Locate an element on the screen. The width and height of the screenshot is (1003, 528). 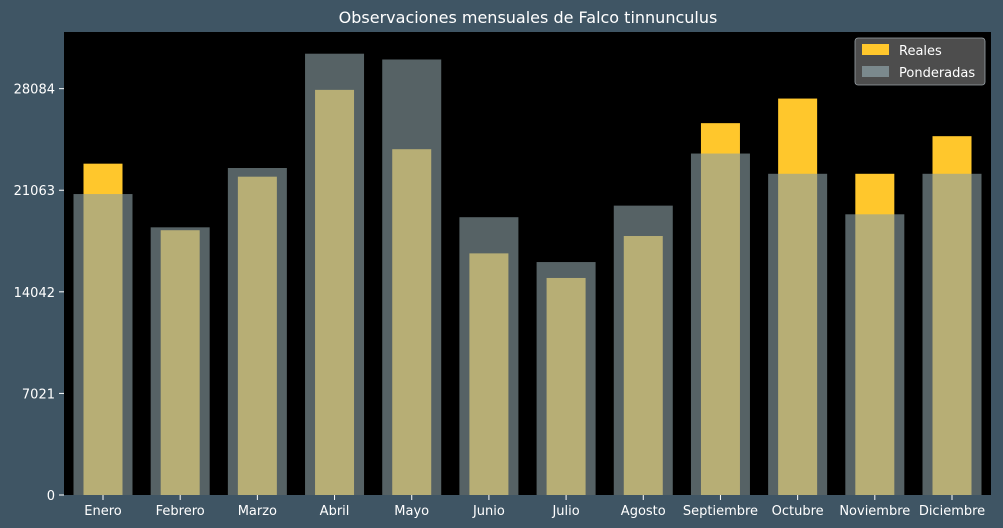
y-tick-label: 21063 is located at coordinates (34, 191).